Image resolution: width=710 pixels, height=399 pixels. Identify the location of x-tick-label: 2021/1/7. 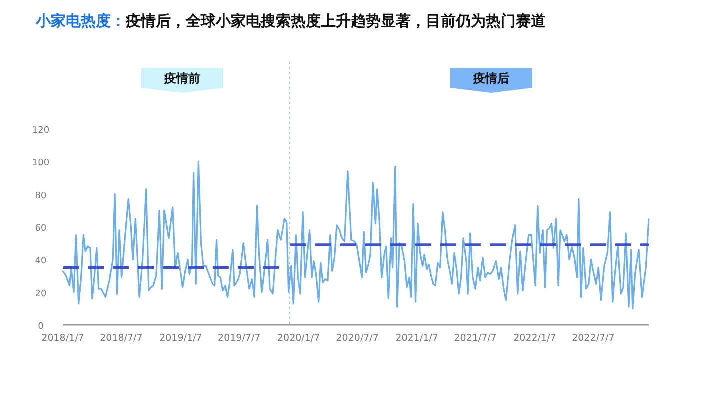
(417, 338).